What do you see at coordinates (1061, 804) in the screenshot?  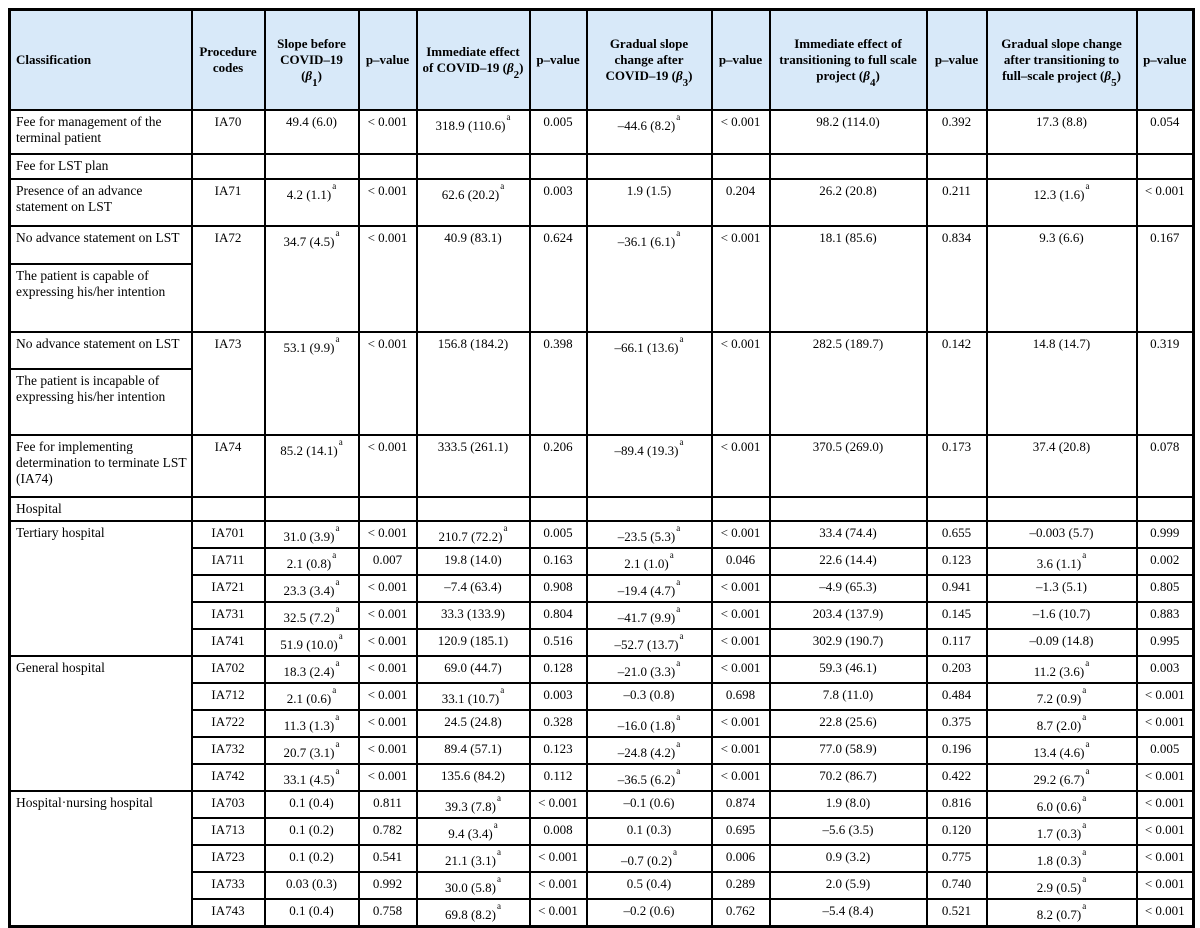 I see `coefficient-cell: 6.0 (0.6)a` at bounding box center [1061, 804].